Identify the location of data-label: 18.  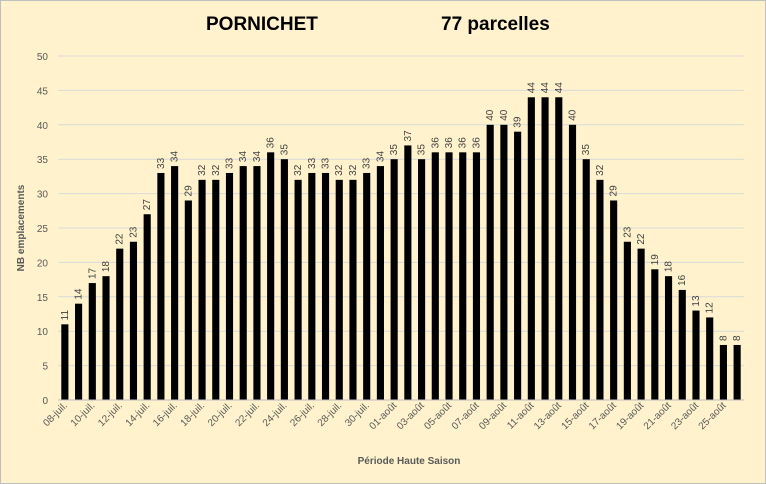
(106, 267).